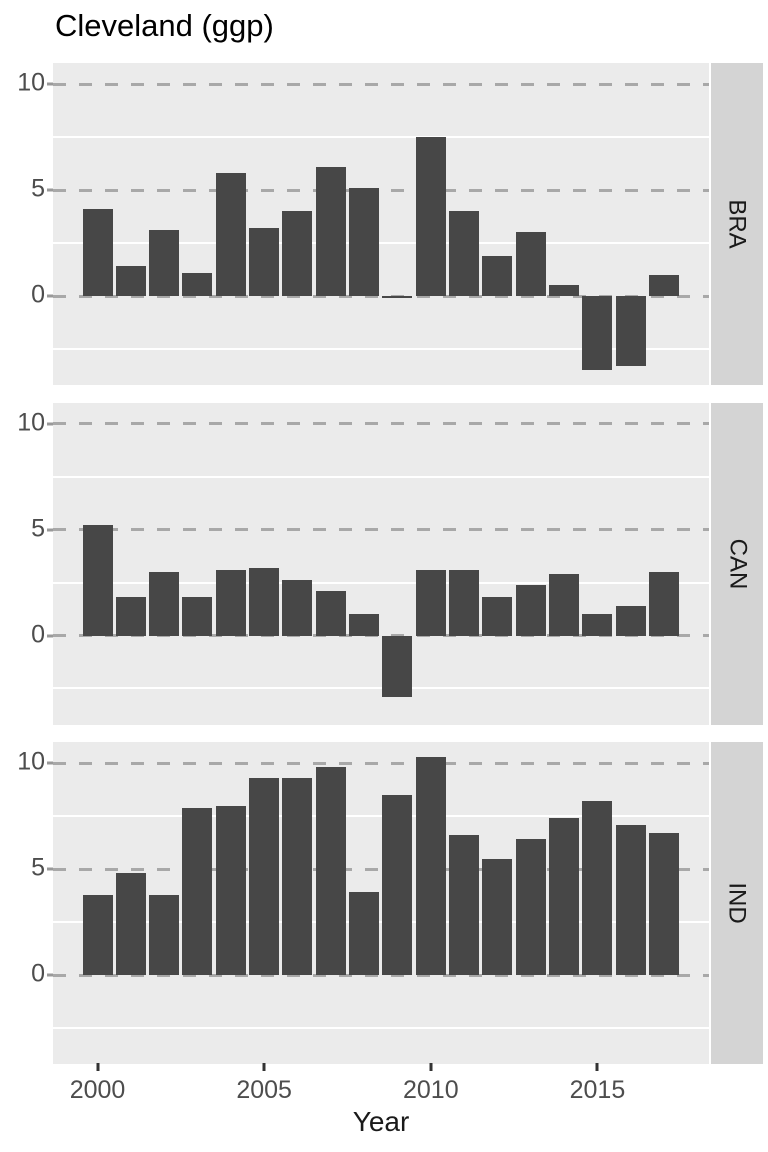  I want to click on facet-strip-can: CAN, so click(737, 563).